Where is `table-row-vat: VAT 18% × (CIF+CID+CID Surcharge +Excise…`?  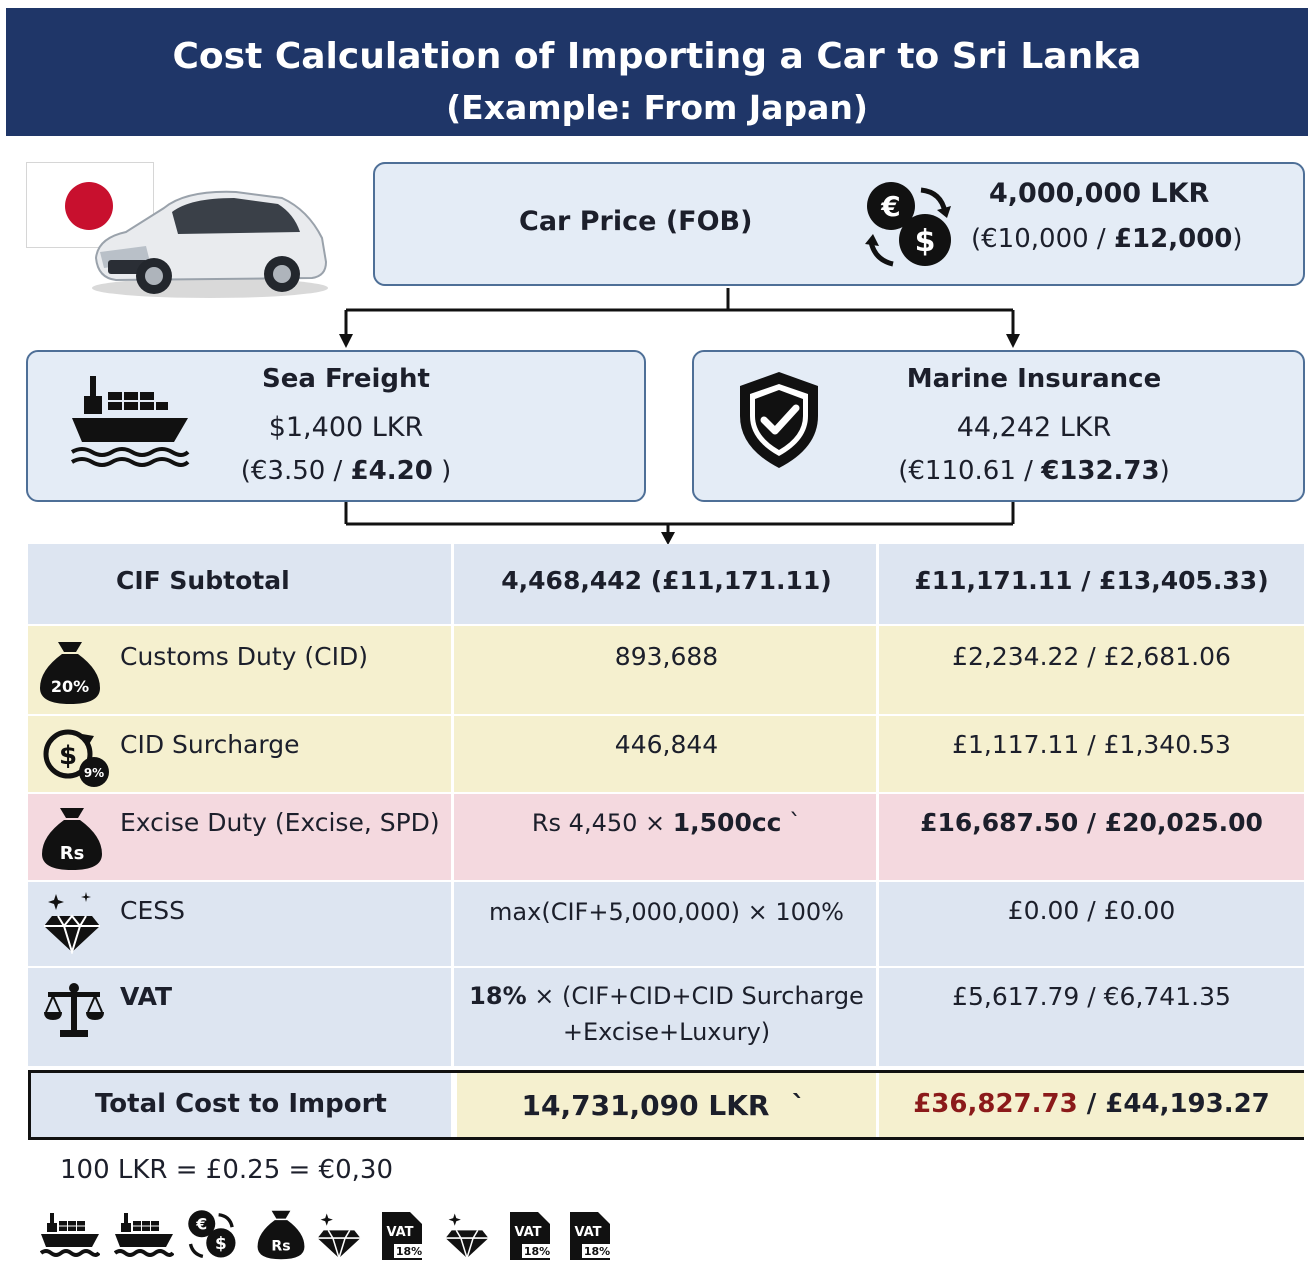 table-row-vat: VAT 18% × (CIF+CID+CID Surcharge +Excise… is located at coordinates (666, 1017).